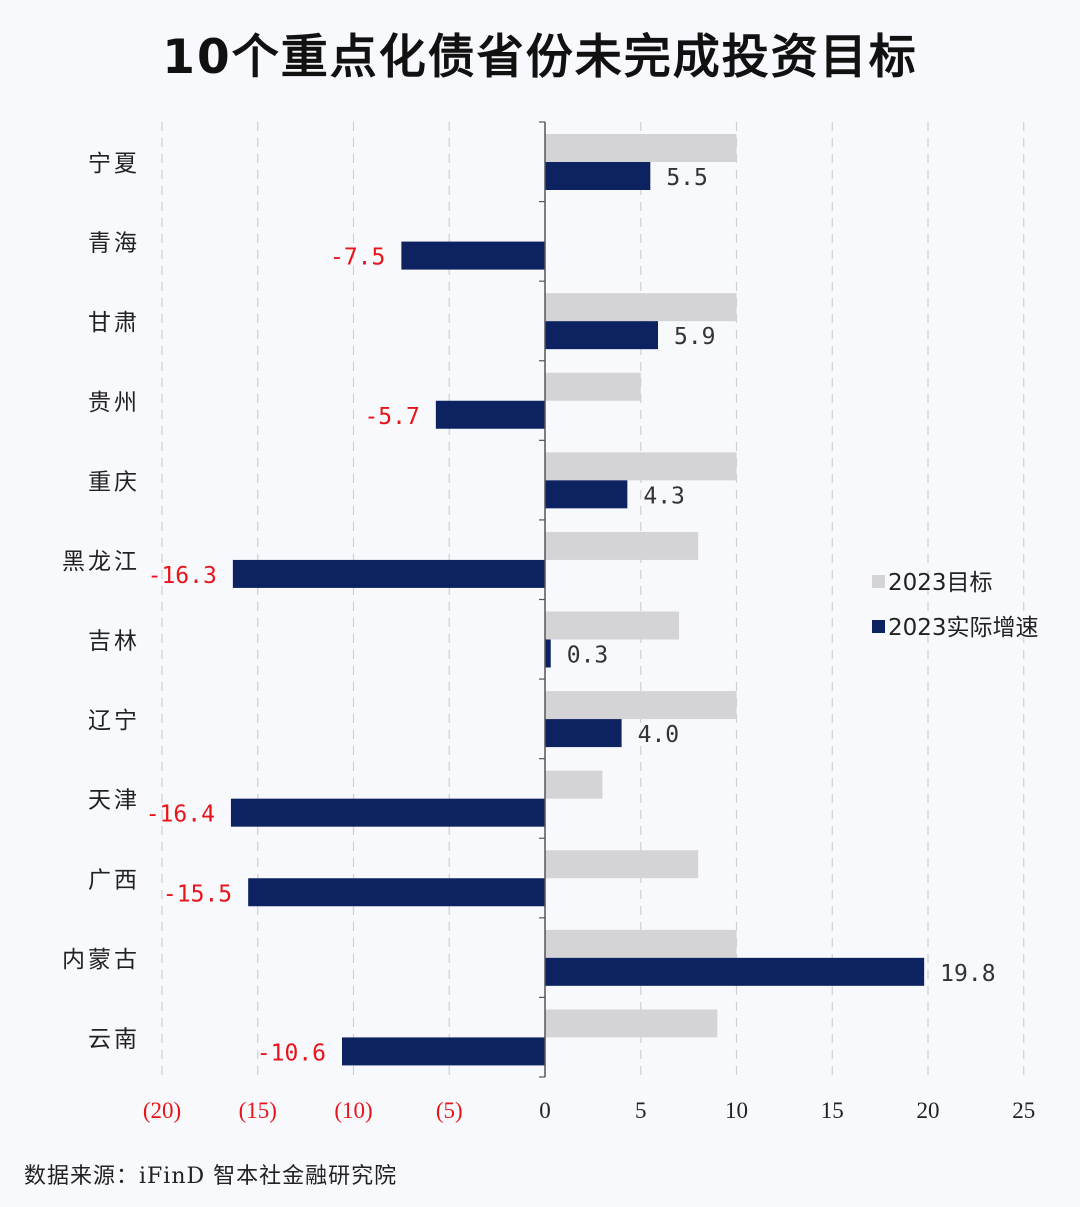  Describe the element at coordinates (449, 1110) in the screenshot. I see `x-tick-label: (5)` at that location.